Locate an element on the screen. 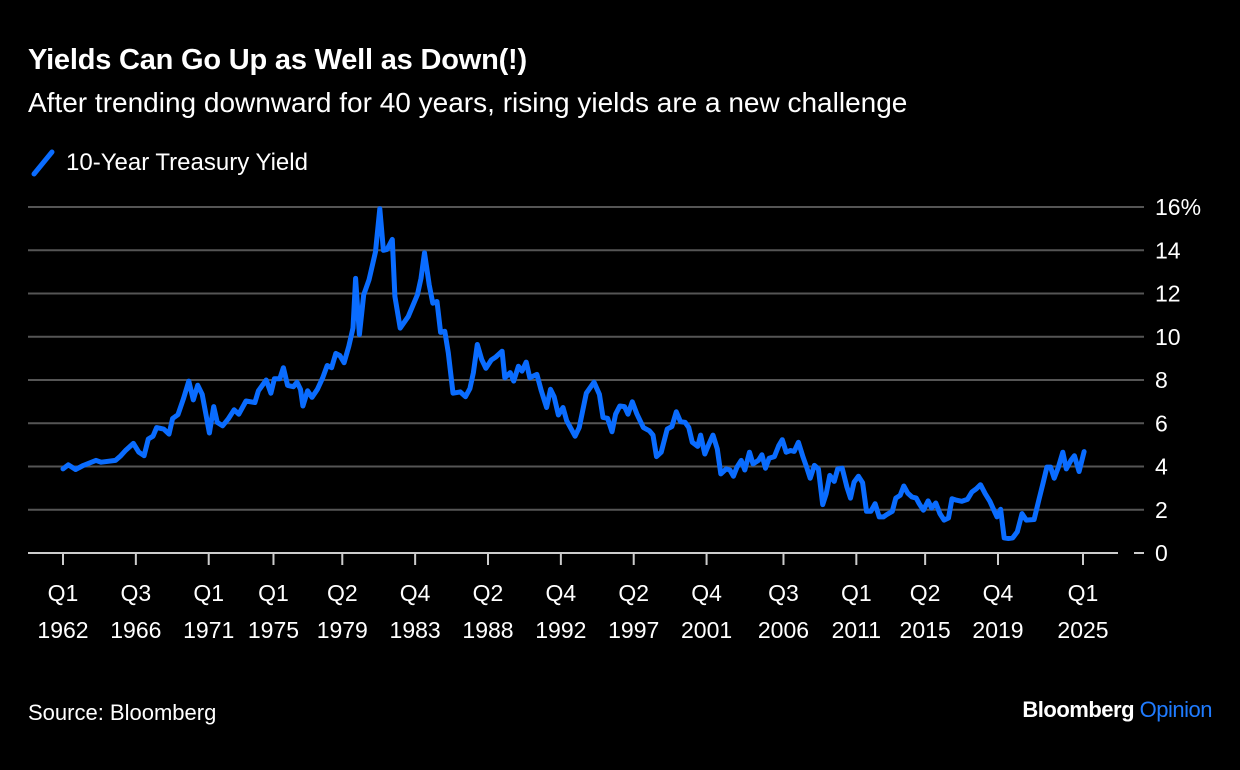  legend: 10-Year Treasury Yield is located at coordinates (168, 163).